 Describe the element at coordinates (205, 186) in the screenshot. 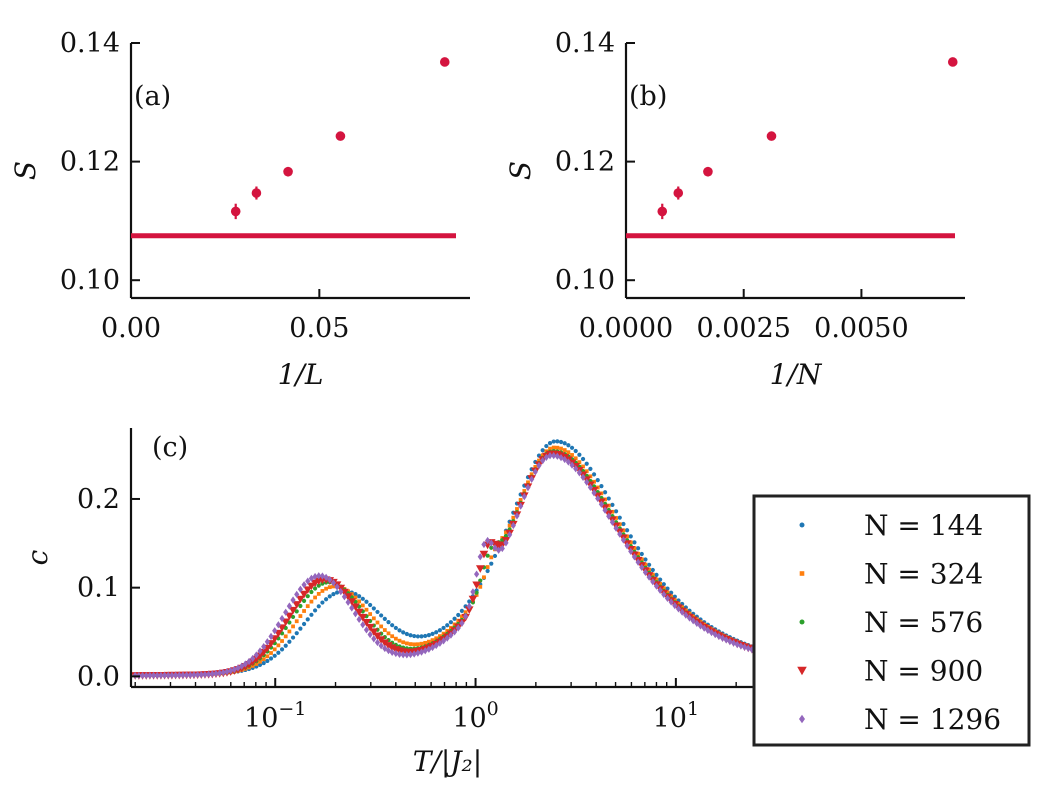

I see `panel-a-ticks: 0.10 0.12 0.14 0.00 0.05` at that location.